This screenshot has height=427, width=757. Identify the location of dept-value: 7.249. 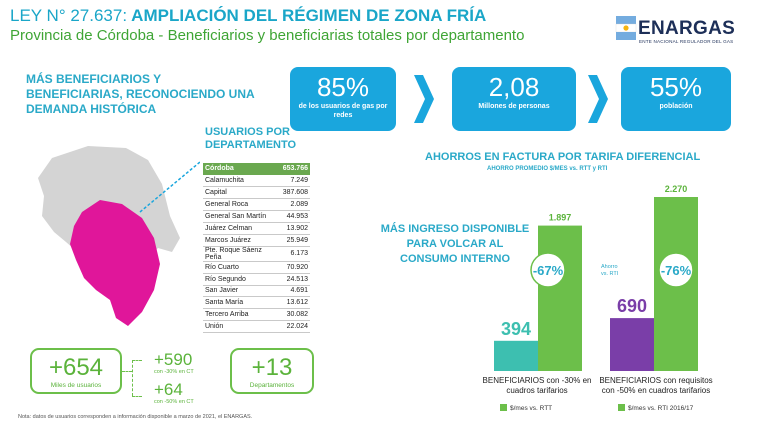
(295, 181).